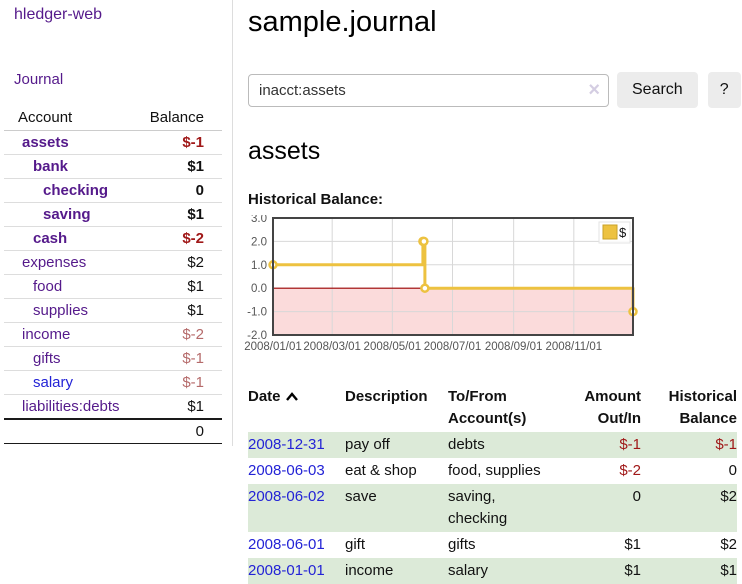 The height and width of the screenshot is (584, 742). I want to click on transaction-accounts-cell: debts, so click(466, 444).